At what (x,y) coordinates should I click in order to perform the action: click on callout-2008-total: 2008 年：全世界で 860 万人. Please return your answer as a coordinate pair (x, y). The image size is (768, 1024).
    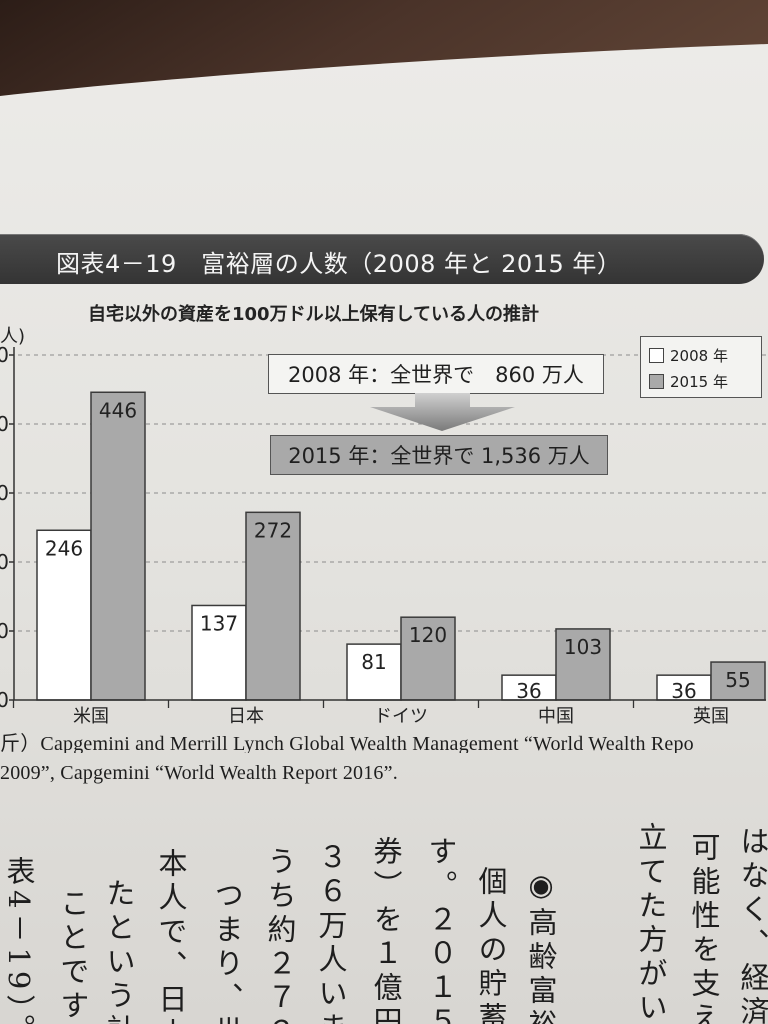
    Looking at the image, I should click on (436, 374).